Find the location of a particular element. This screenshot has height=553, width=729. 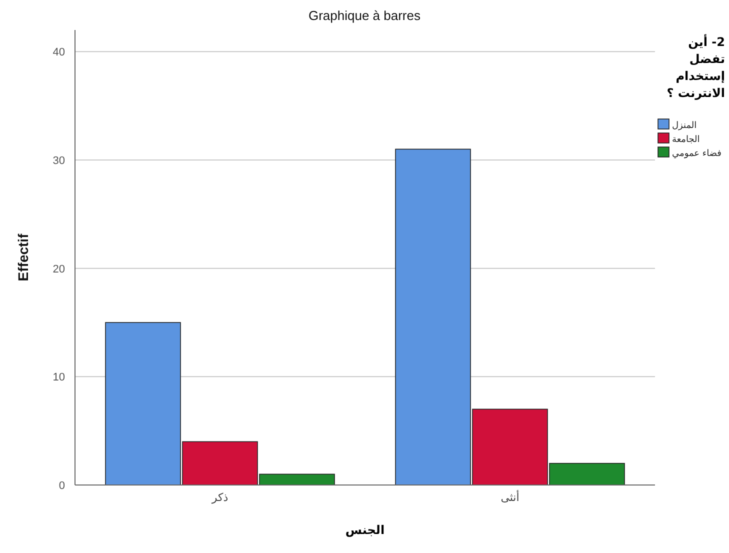

legend-title: 2- أين تفضل إستخدام الانترنت ؟ is located at coordinates (695, 68).